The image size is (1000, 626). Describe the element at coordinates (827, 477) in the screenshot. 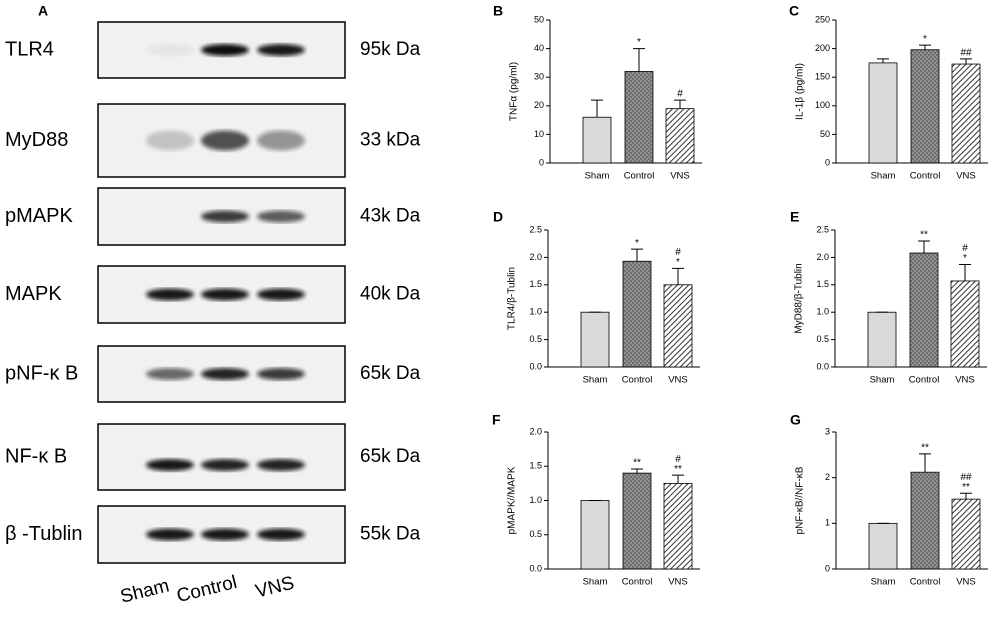

I see `y-tick-label: 2` at that location.